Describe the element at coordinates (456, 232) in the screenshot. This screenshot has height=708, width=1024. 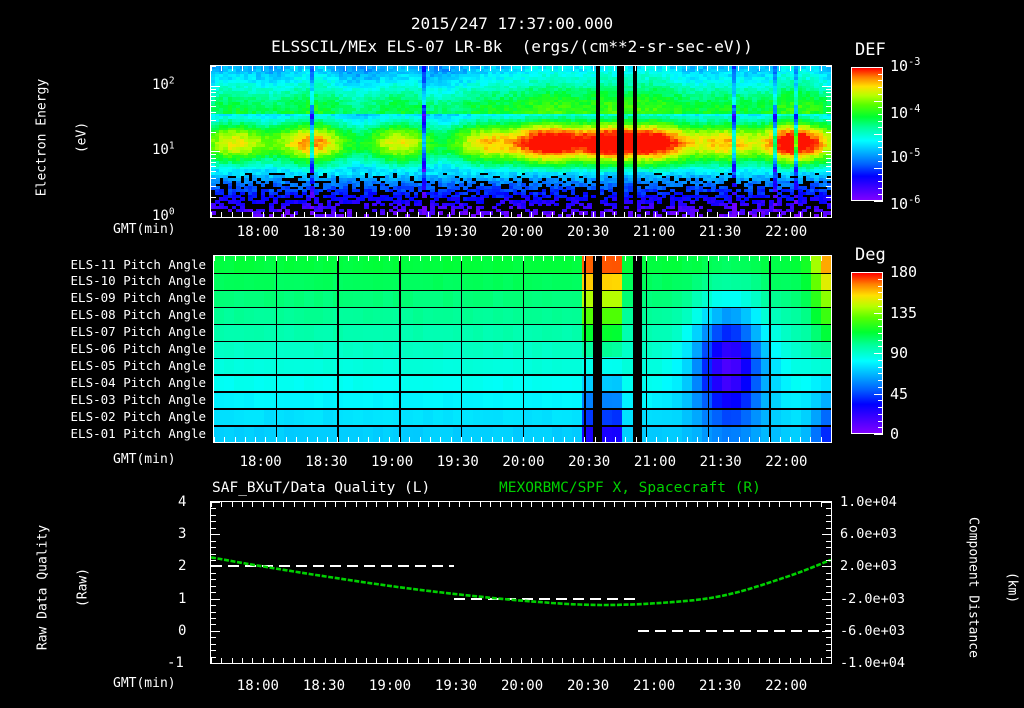
I see `spectrogram-xtick-label: 19:30` at that location.